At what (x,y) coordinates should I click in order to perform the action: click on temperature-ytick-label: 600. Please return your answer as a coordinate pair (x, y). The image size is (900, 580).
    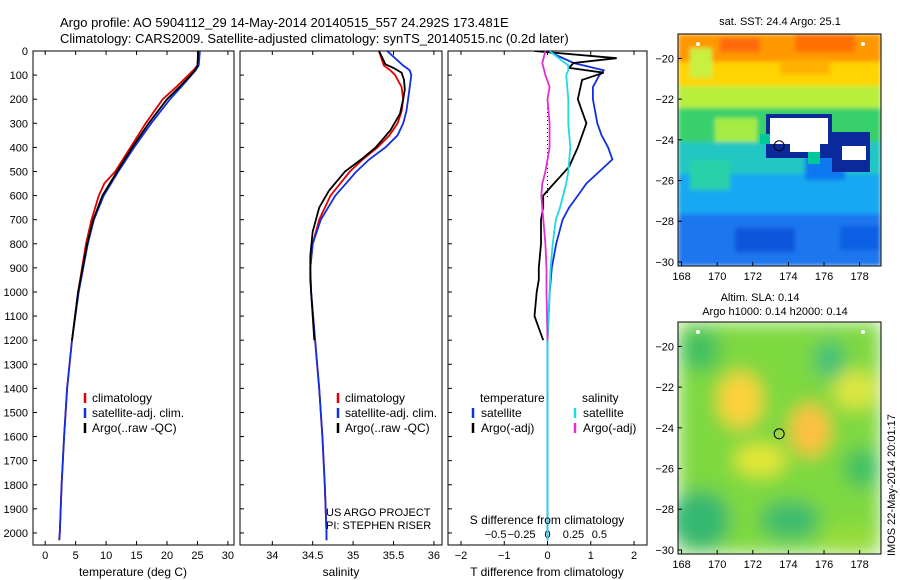
    Looking at the image, I should click on (19, 197).